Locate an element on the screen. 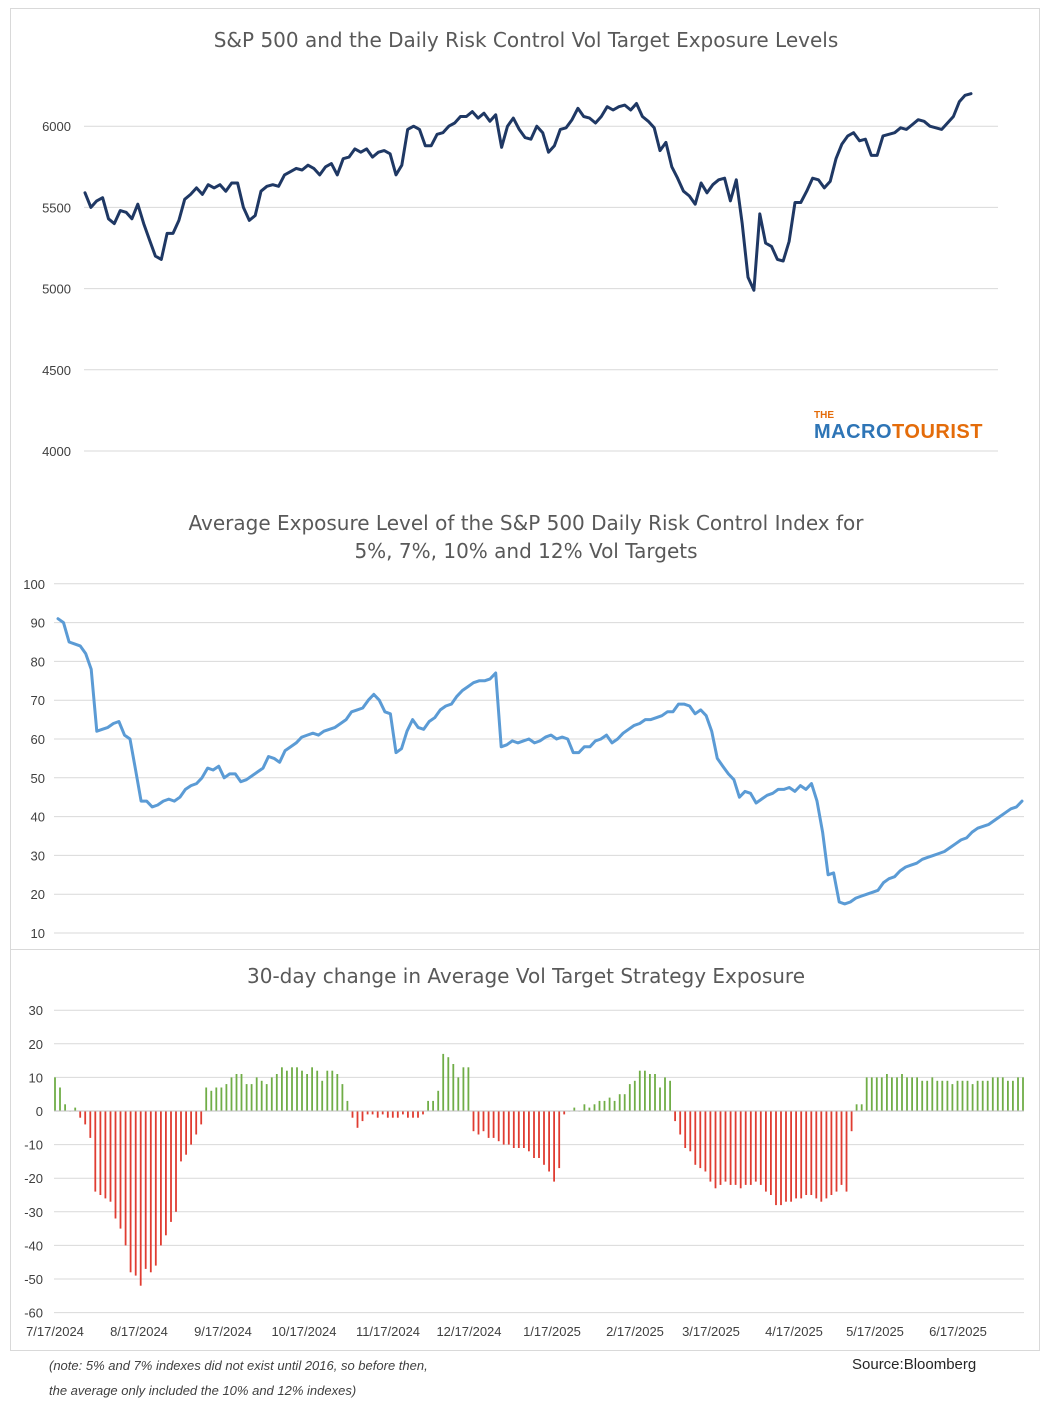  y-tick-label: 30 is located at coordinates (36, 1010).